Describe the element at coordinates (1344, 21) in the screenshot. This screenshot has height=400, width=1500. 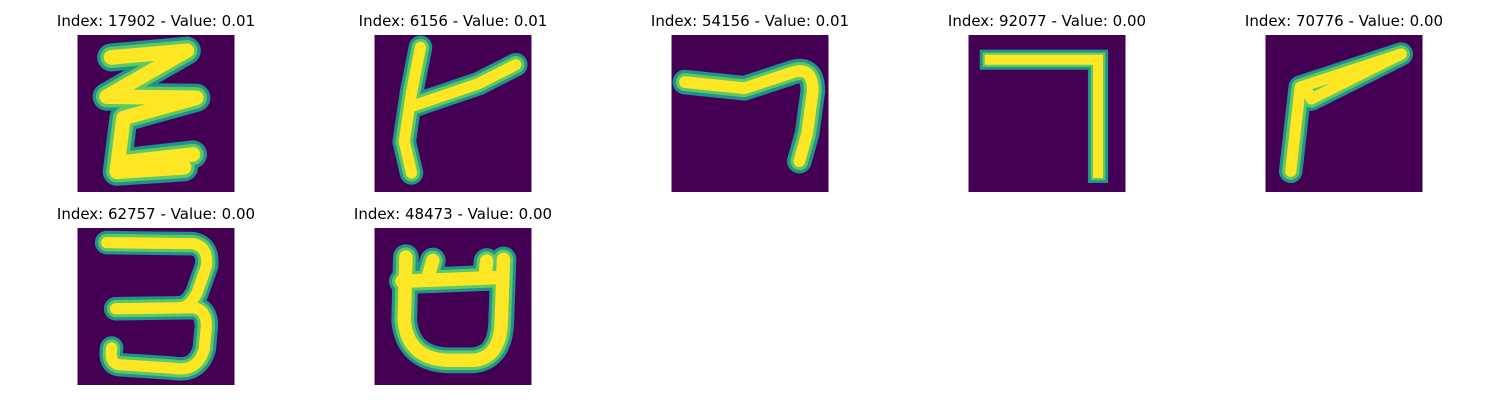
I see `sample-title: Index: 70776 - Value: 0.00` at that location.